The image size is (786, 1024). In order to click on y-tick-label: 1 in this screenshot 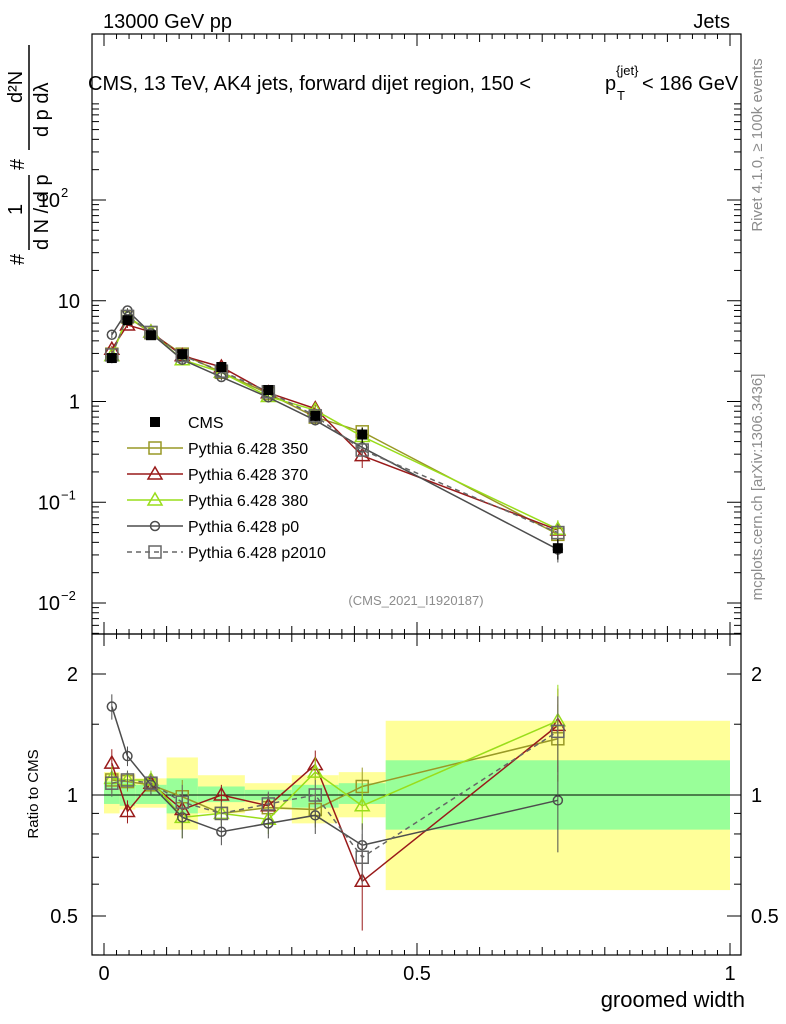, I will do `click(74, 403)`.